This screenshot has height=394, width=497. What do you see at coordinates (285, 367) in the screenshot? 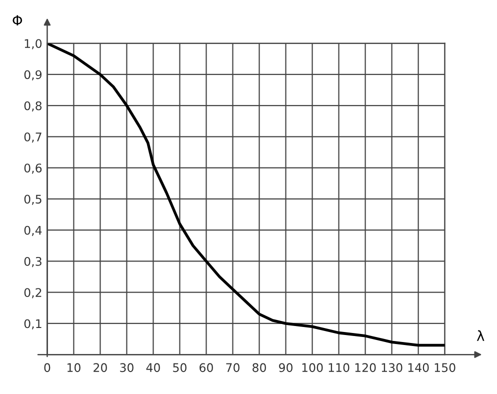
I see `x-tick-label: 90` at bounding box center [285, 367].